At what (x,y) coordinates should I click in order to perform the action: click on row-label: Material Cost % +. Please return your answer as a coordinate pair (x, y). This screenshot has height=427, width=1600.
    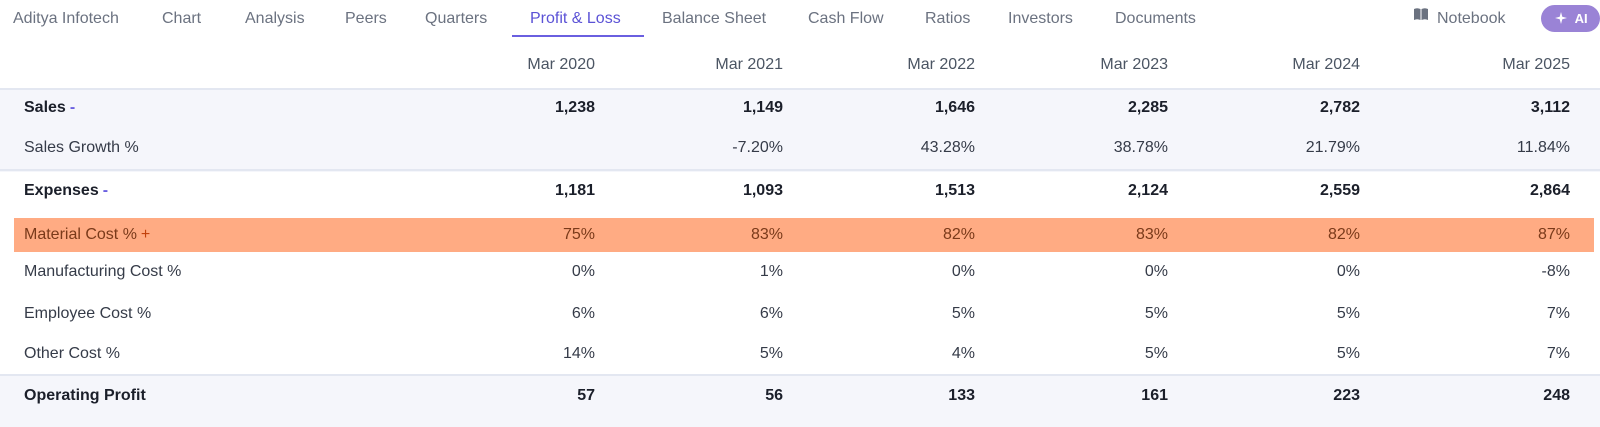
    Looking at the image, I should click on (87, 234).